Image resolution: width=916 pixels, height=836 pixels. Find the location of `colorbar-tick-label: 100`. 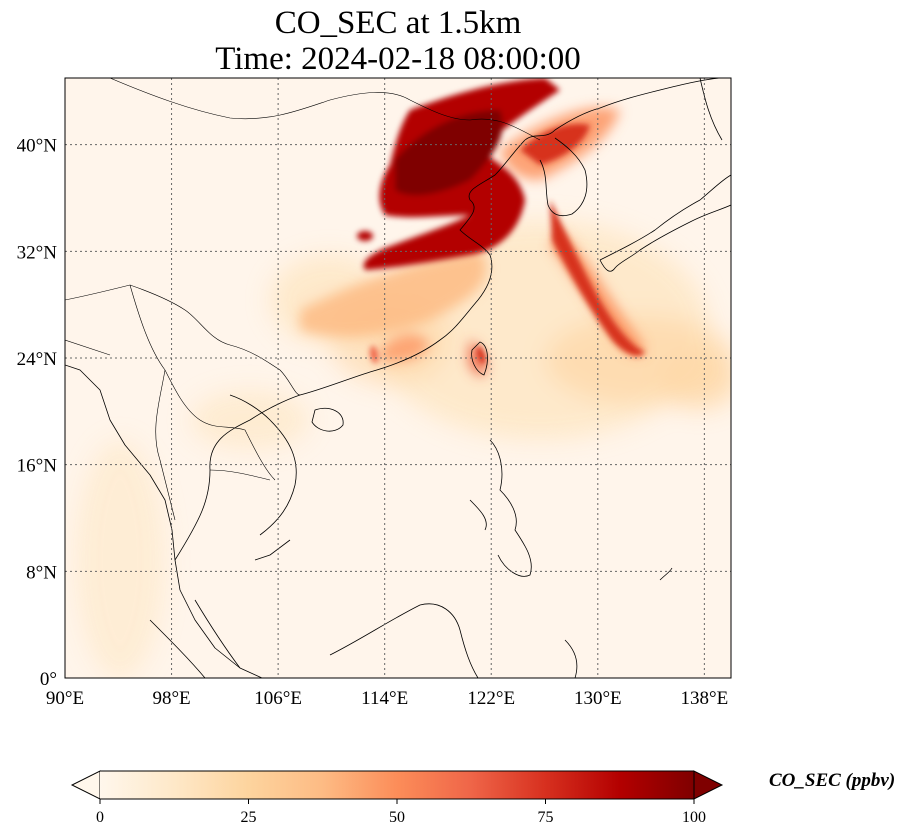

colorbar-tick-label: 100 is located at coordinates (694, 817).